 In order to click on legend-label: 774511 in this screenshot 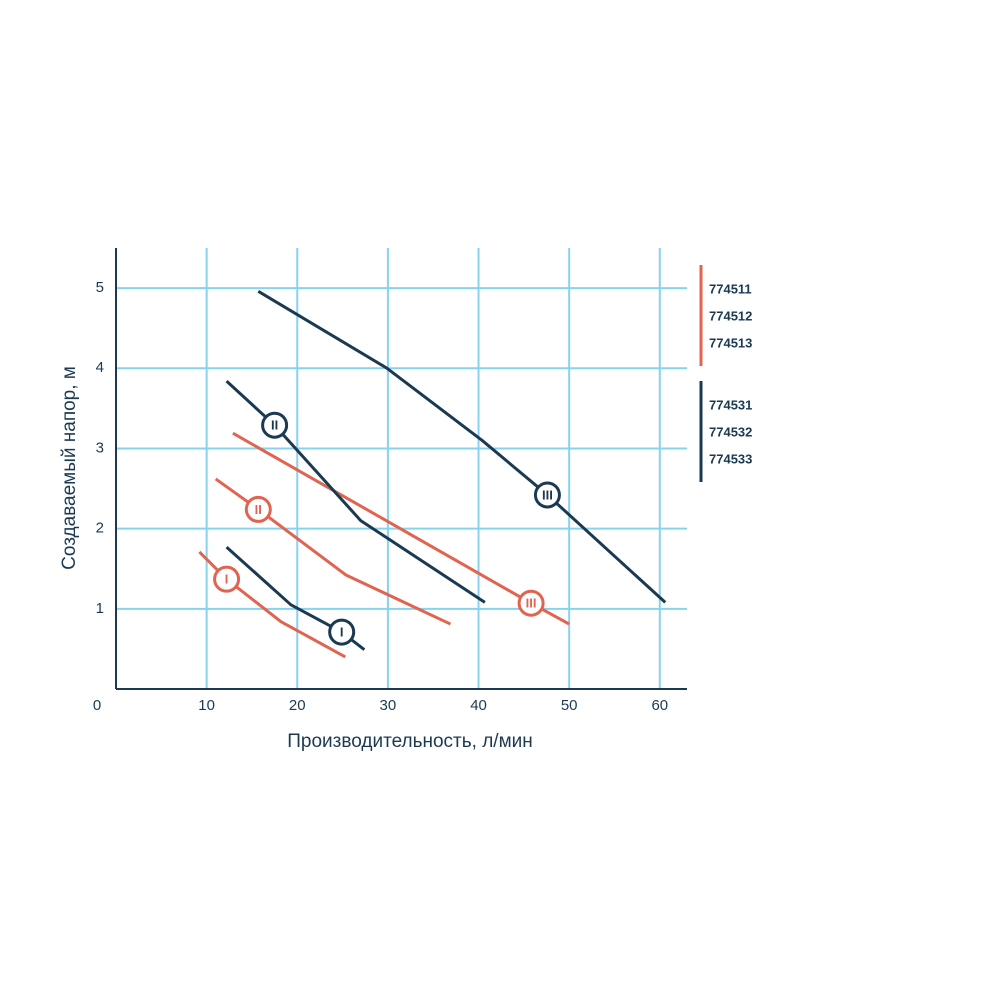, I will do `click(730, 288)`.